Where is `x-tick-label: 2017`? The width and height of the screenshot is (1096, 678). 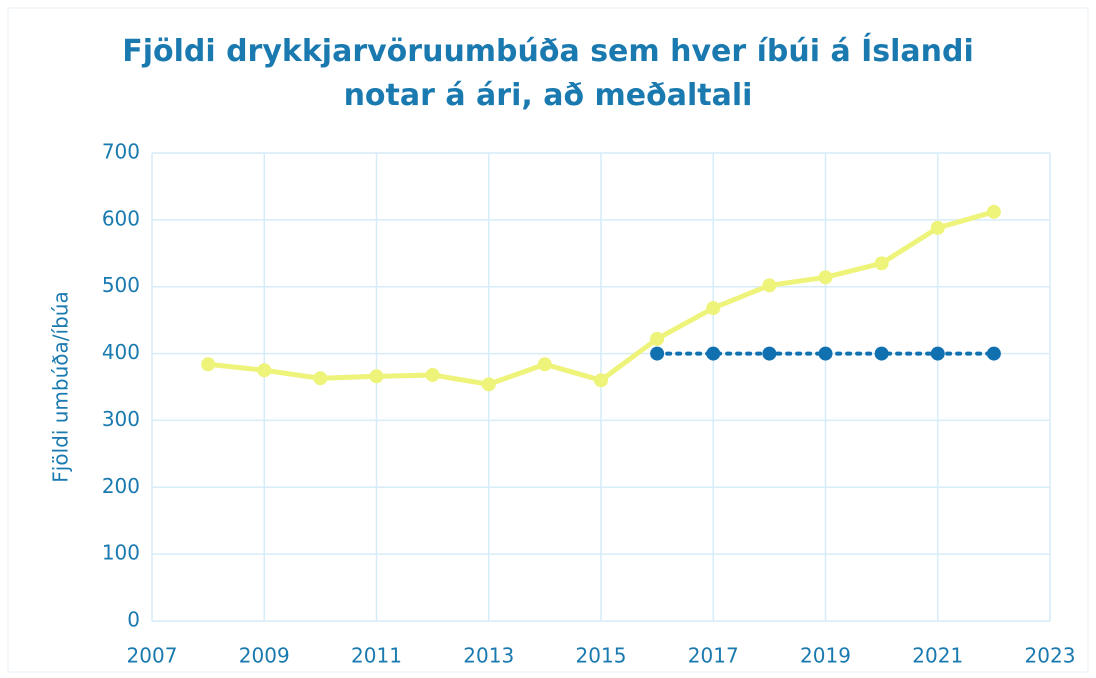 x-tick-label: 2017 is located at coordinates (713, 656).